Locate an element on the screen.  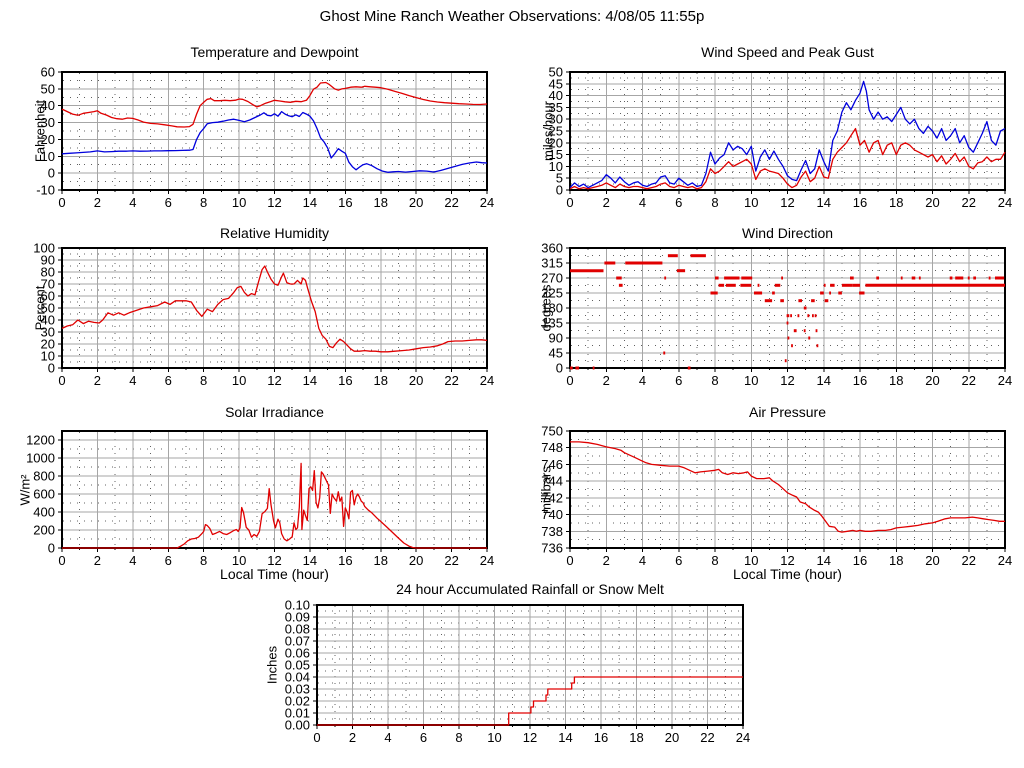
y-axis-label-fahrenheit: Fahrenheit is located at coordinates (40, 131).